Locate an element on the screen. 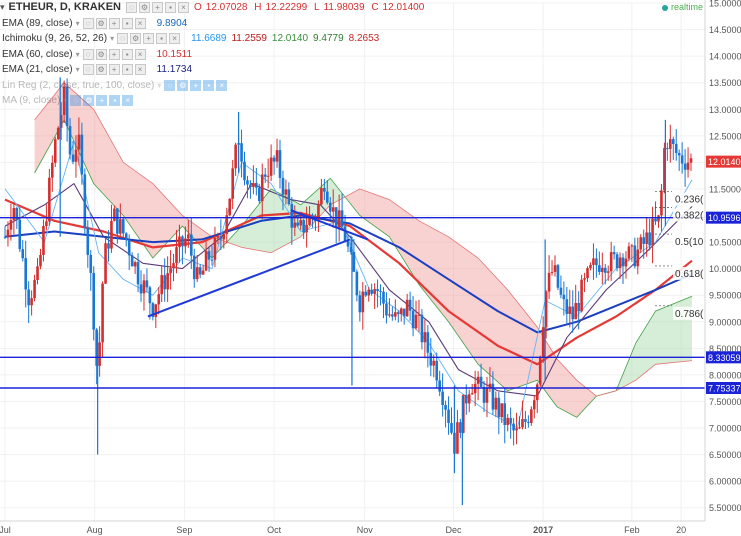  realtime-label: realtime is located at coordinates (687, 7).